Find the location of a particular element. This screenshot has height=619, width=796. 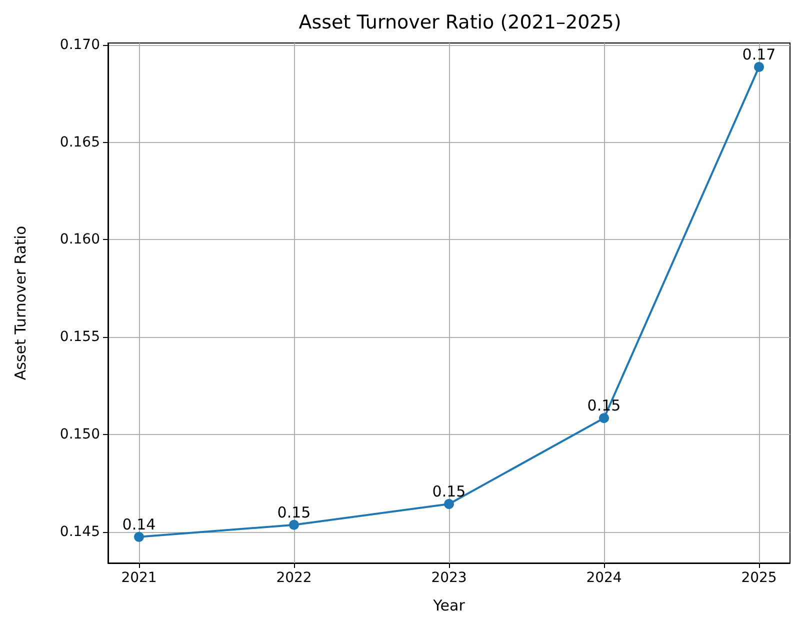

chart-title: Asset Turnover Ratio (2021–2025) is located at coordinates (460, 23).